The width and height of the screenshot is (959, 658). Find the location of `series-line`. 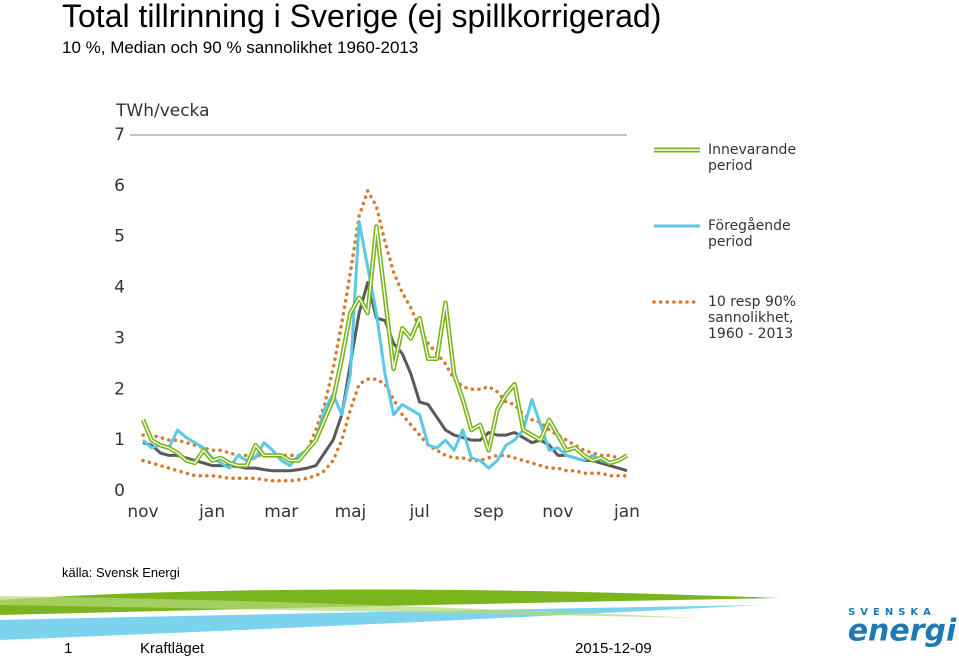

series-line is located at coordinates (385, 430).